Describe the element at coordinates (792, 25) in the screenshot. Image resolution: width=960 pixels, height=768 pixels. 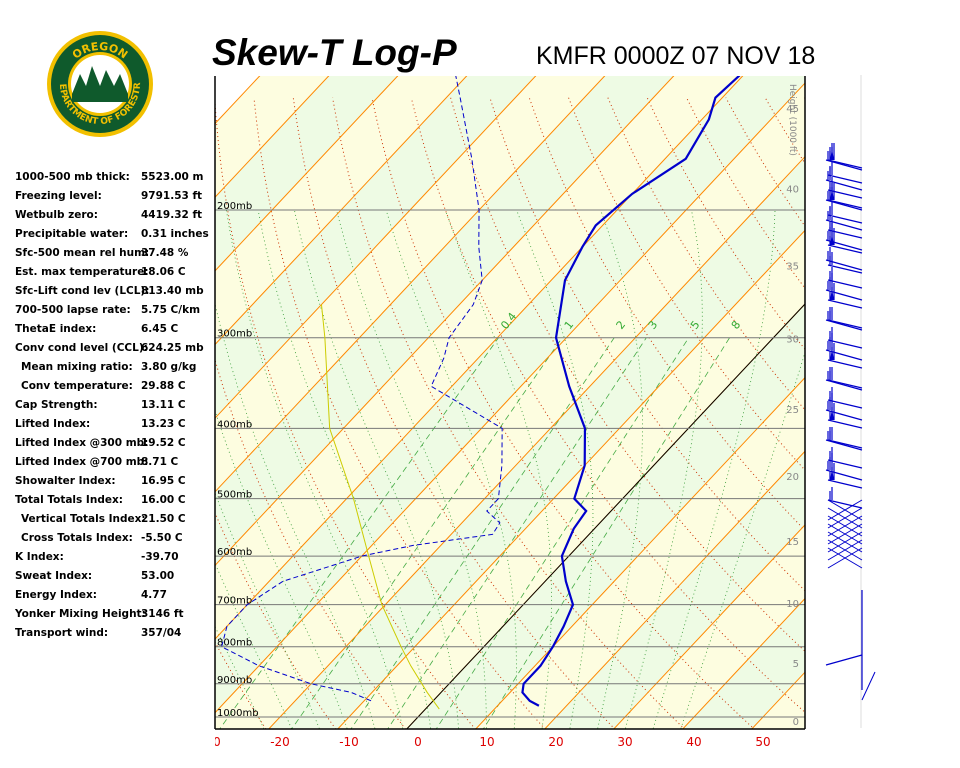
I see `height-tick-label: 50` at that location.